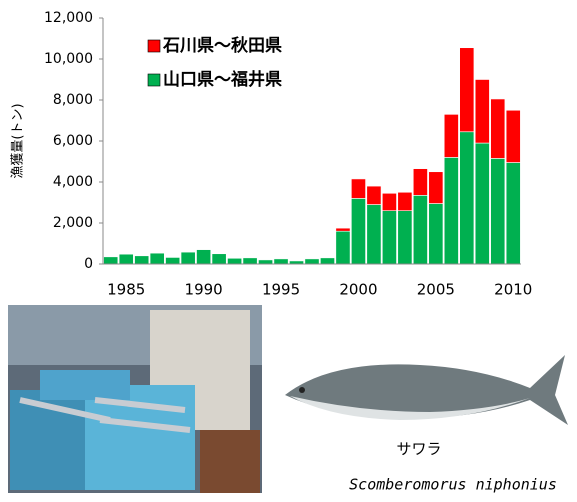 This screenshot has height=502, width=577. Describe the element at coordinates (426, 390) in the screenshot. I see `fish-illustration` at that location.